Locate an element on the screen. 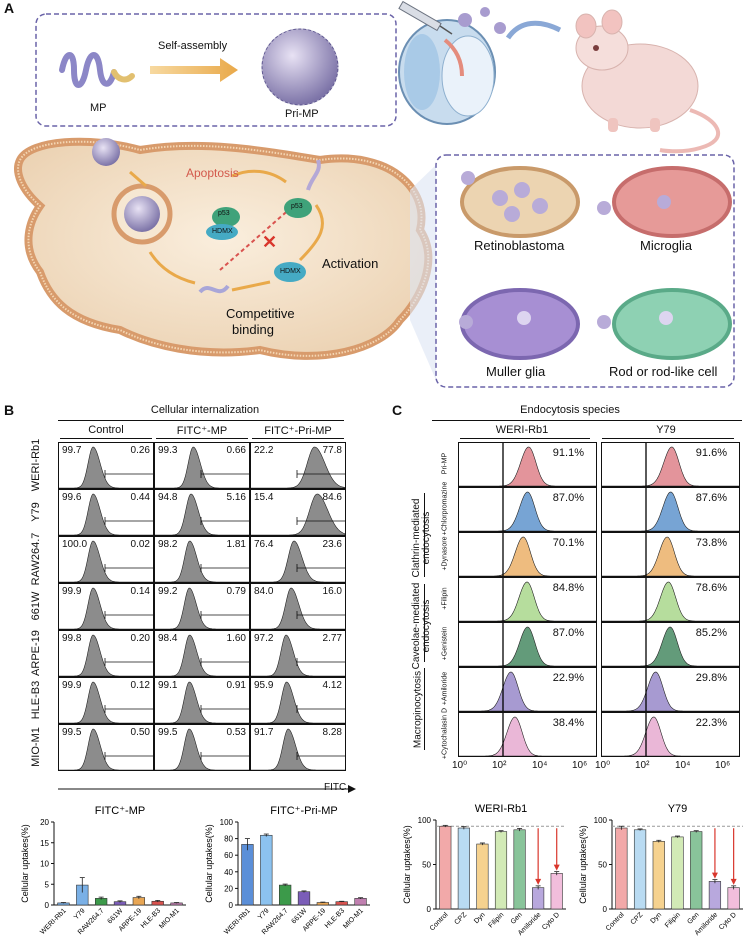 The height and width of the screenshot is (949, 749). flow-plot: 95.9 4.12 is located at coordinates (298, 700).